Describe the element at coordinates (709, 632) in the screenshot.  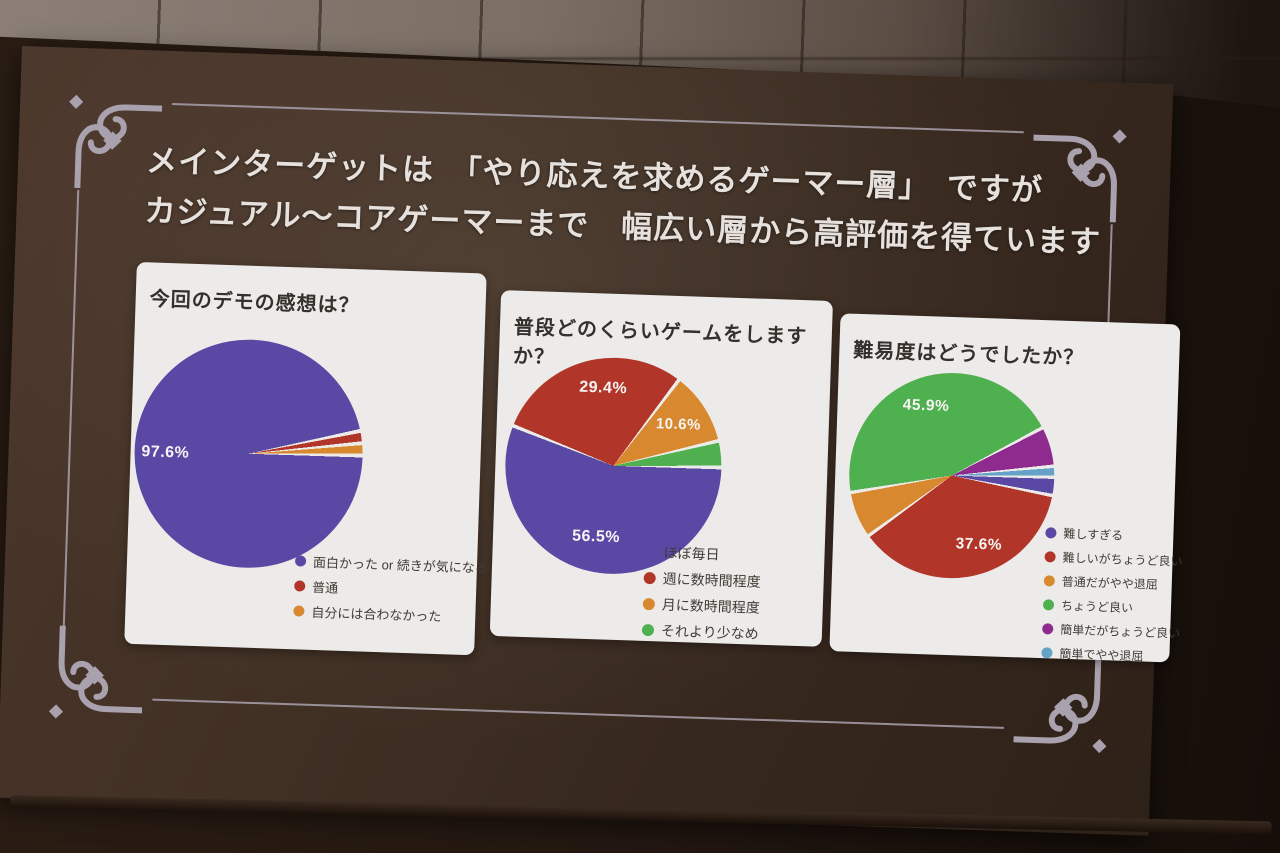
I see `legend-label: それより少なめ` at that location.